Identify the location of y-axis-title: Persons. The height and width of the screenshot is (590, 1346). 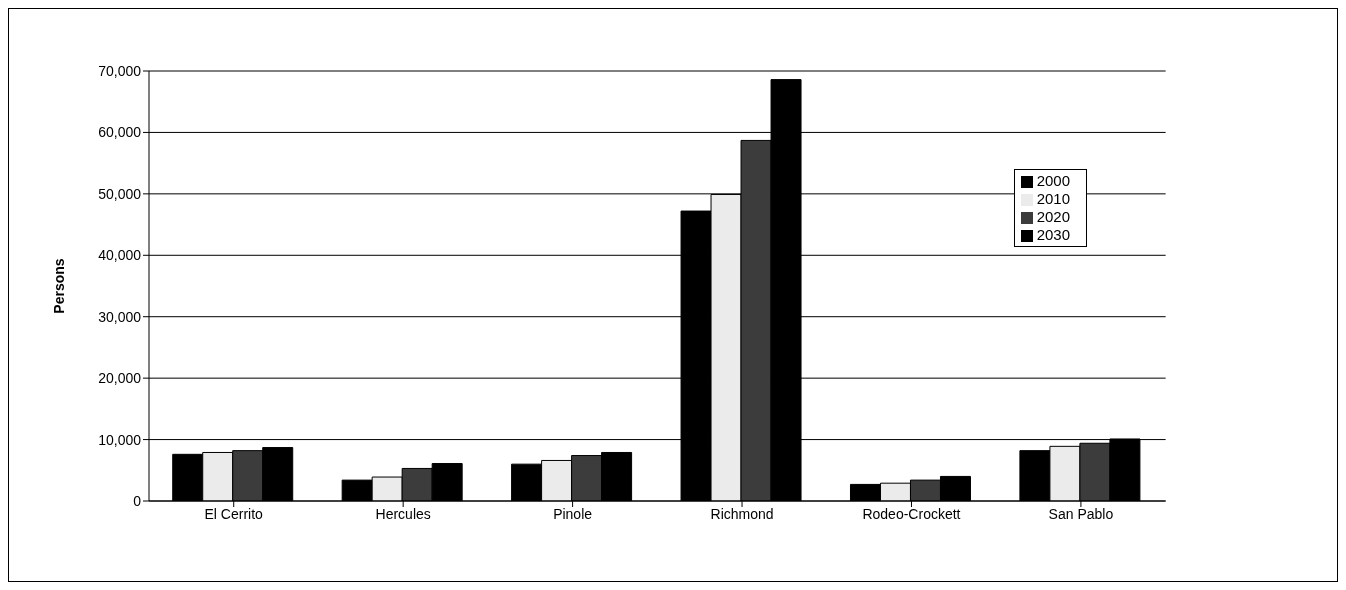
(58, 286).